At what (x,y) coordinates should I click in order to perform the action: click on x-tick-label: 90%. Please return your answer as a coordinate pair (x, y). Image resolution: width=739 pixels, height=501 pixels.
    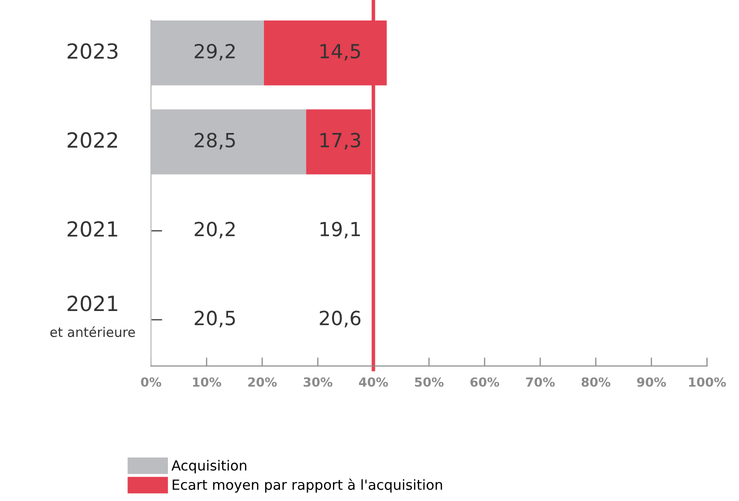
    Looking at the image, I should click on (651, 382).